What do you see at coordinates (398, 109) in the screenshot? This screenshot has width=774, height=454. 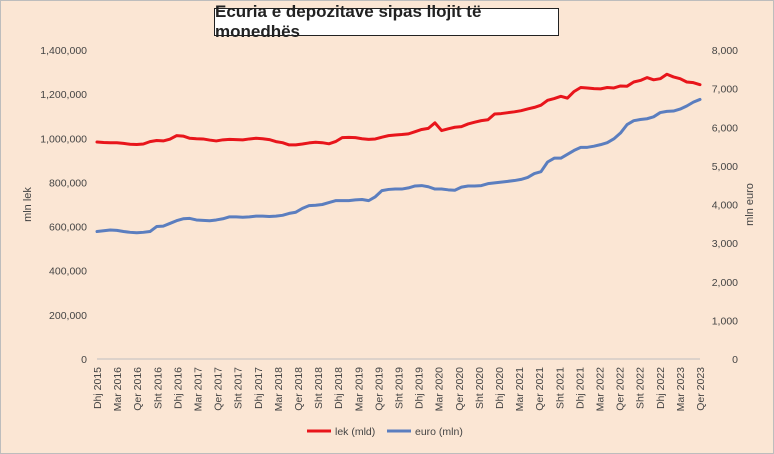 I see `series-line-lek` at bounding box center [398, 109].